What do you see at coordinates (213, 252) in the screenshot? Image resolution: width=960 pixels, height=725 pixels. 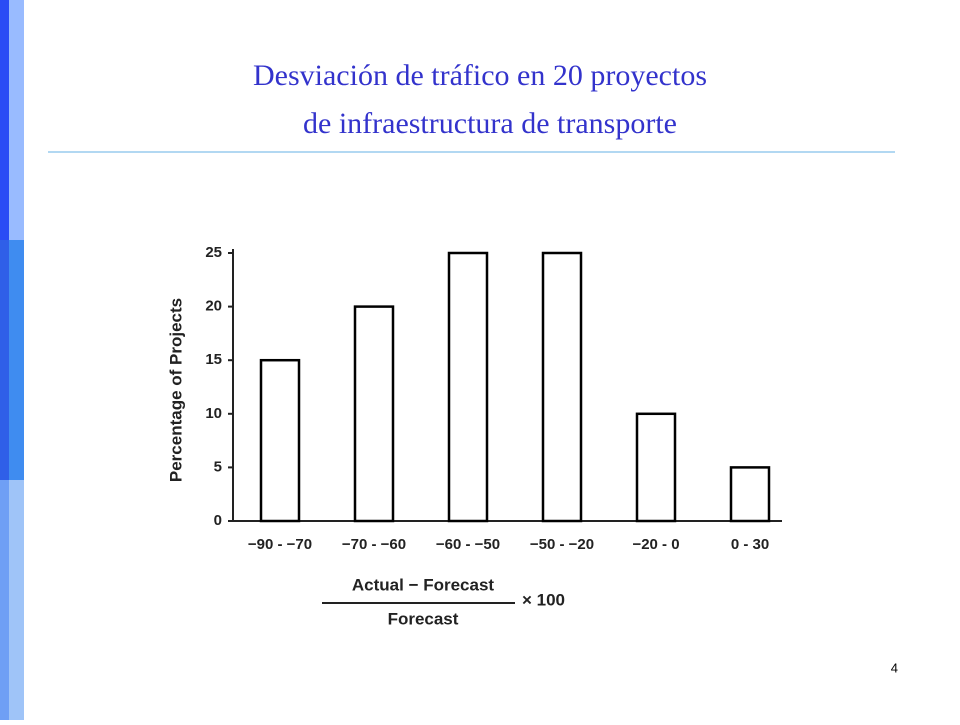 I see `y-tick-label: 25` at bounding box center [213, 252].